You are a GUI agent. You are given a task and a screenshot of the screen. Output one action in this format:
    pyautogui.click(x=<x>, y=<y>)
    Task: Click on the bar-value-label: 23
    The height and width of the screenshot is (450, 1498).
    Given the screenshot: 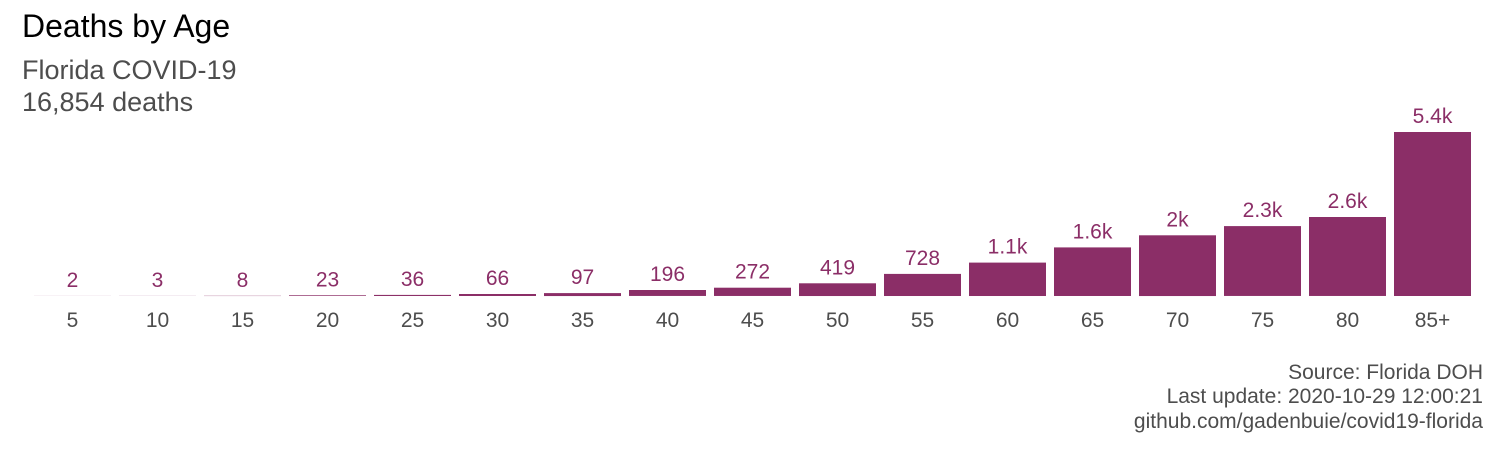 What is the action you would take?
    pyautogui.click(x=327, y=279)
    